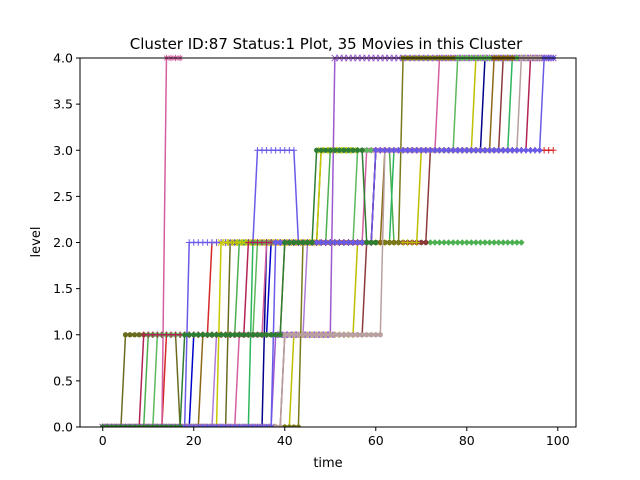 This screenshot has width=640, height=480. I want to click on y-tick-label: 3.0, so click(63, 150).